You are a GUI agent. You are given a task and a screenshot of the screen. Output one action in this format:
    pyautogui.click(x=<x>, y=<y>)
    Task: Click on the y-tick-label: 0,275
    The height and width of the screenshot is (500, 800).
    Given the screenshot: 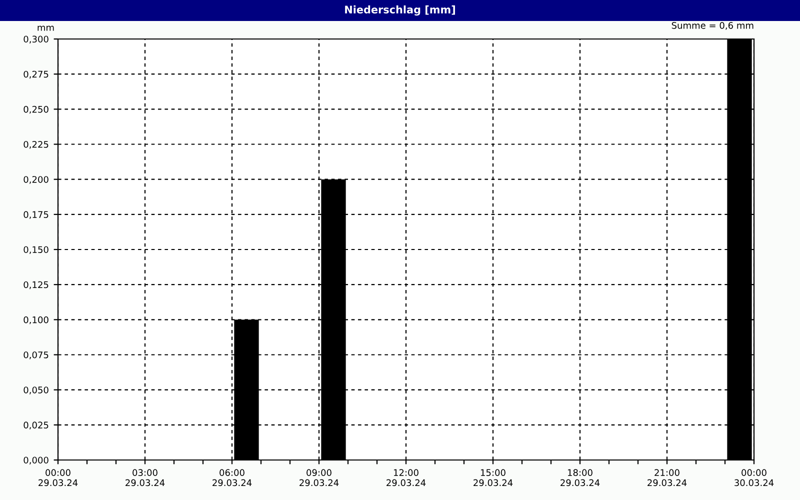 What is the action you would take?
    pyautogui.click(x=36, y=74)
    